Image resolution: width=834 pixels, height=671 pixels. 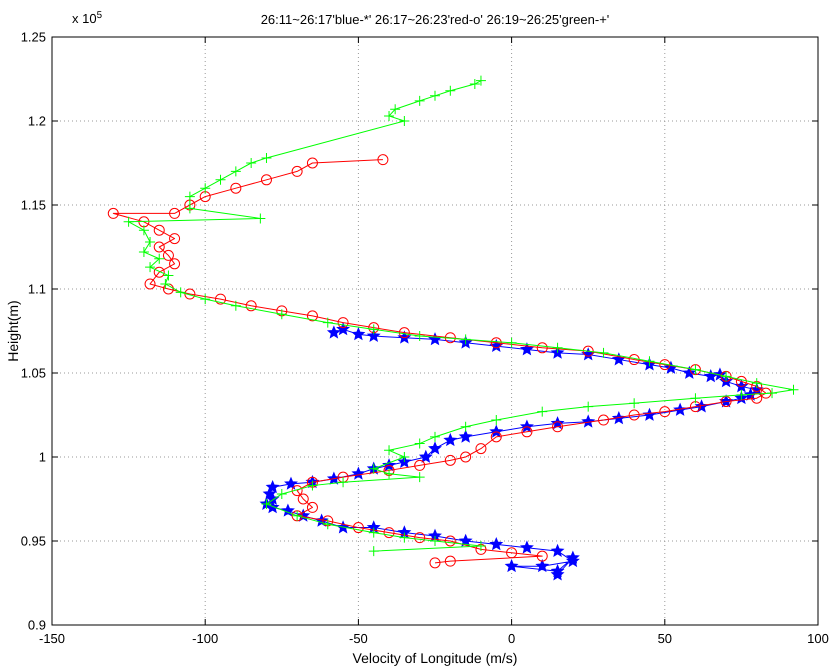 I want to click on y-tick-label: 1.05, so click(x=33, y=373).